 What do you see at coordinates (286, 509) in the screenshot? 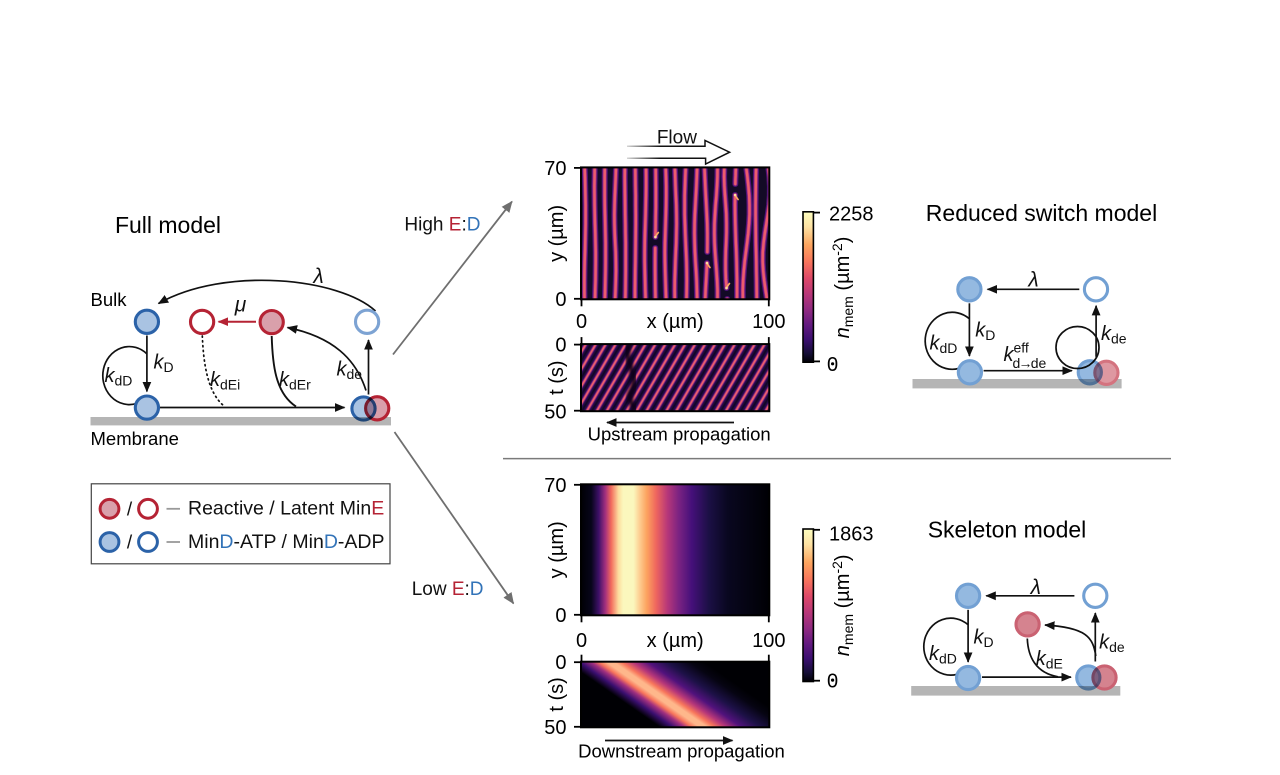
I see `svg-text: Reactive / Latent MinE` at bounding box center [286, 509].